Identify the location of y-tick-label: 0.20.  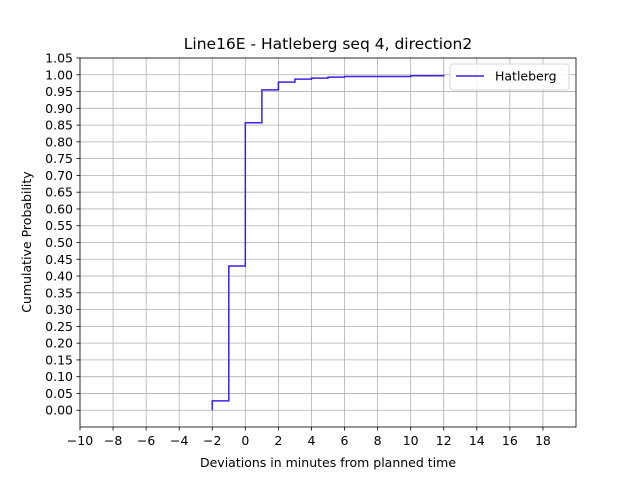
(59, 343).